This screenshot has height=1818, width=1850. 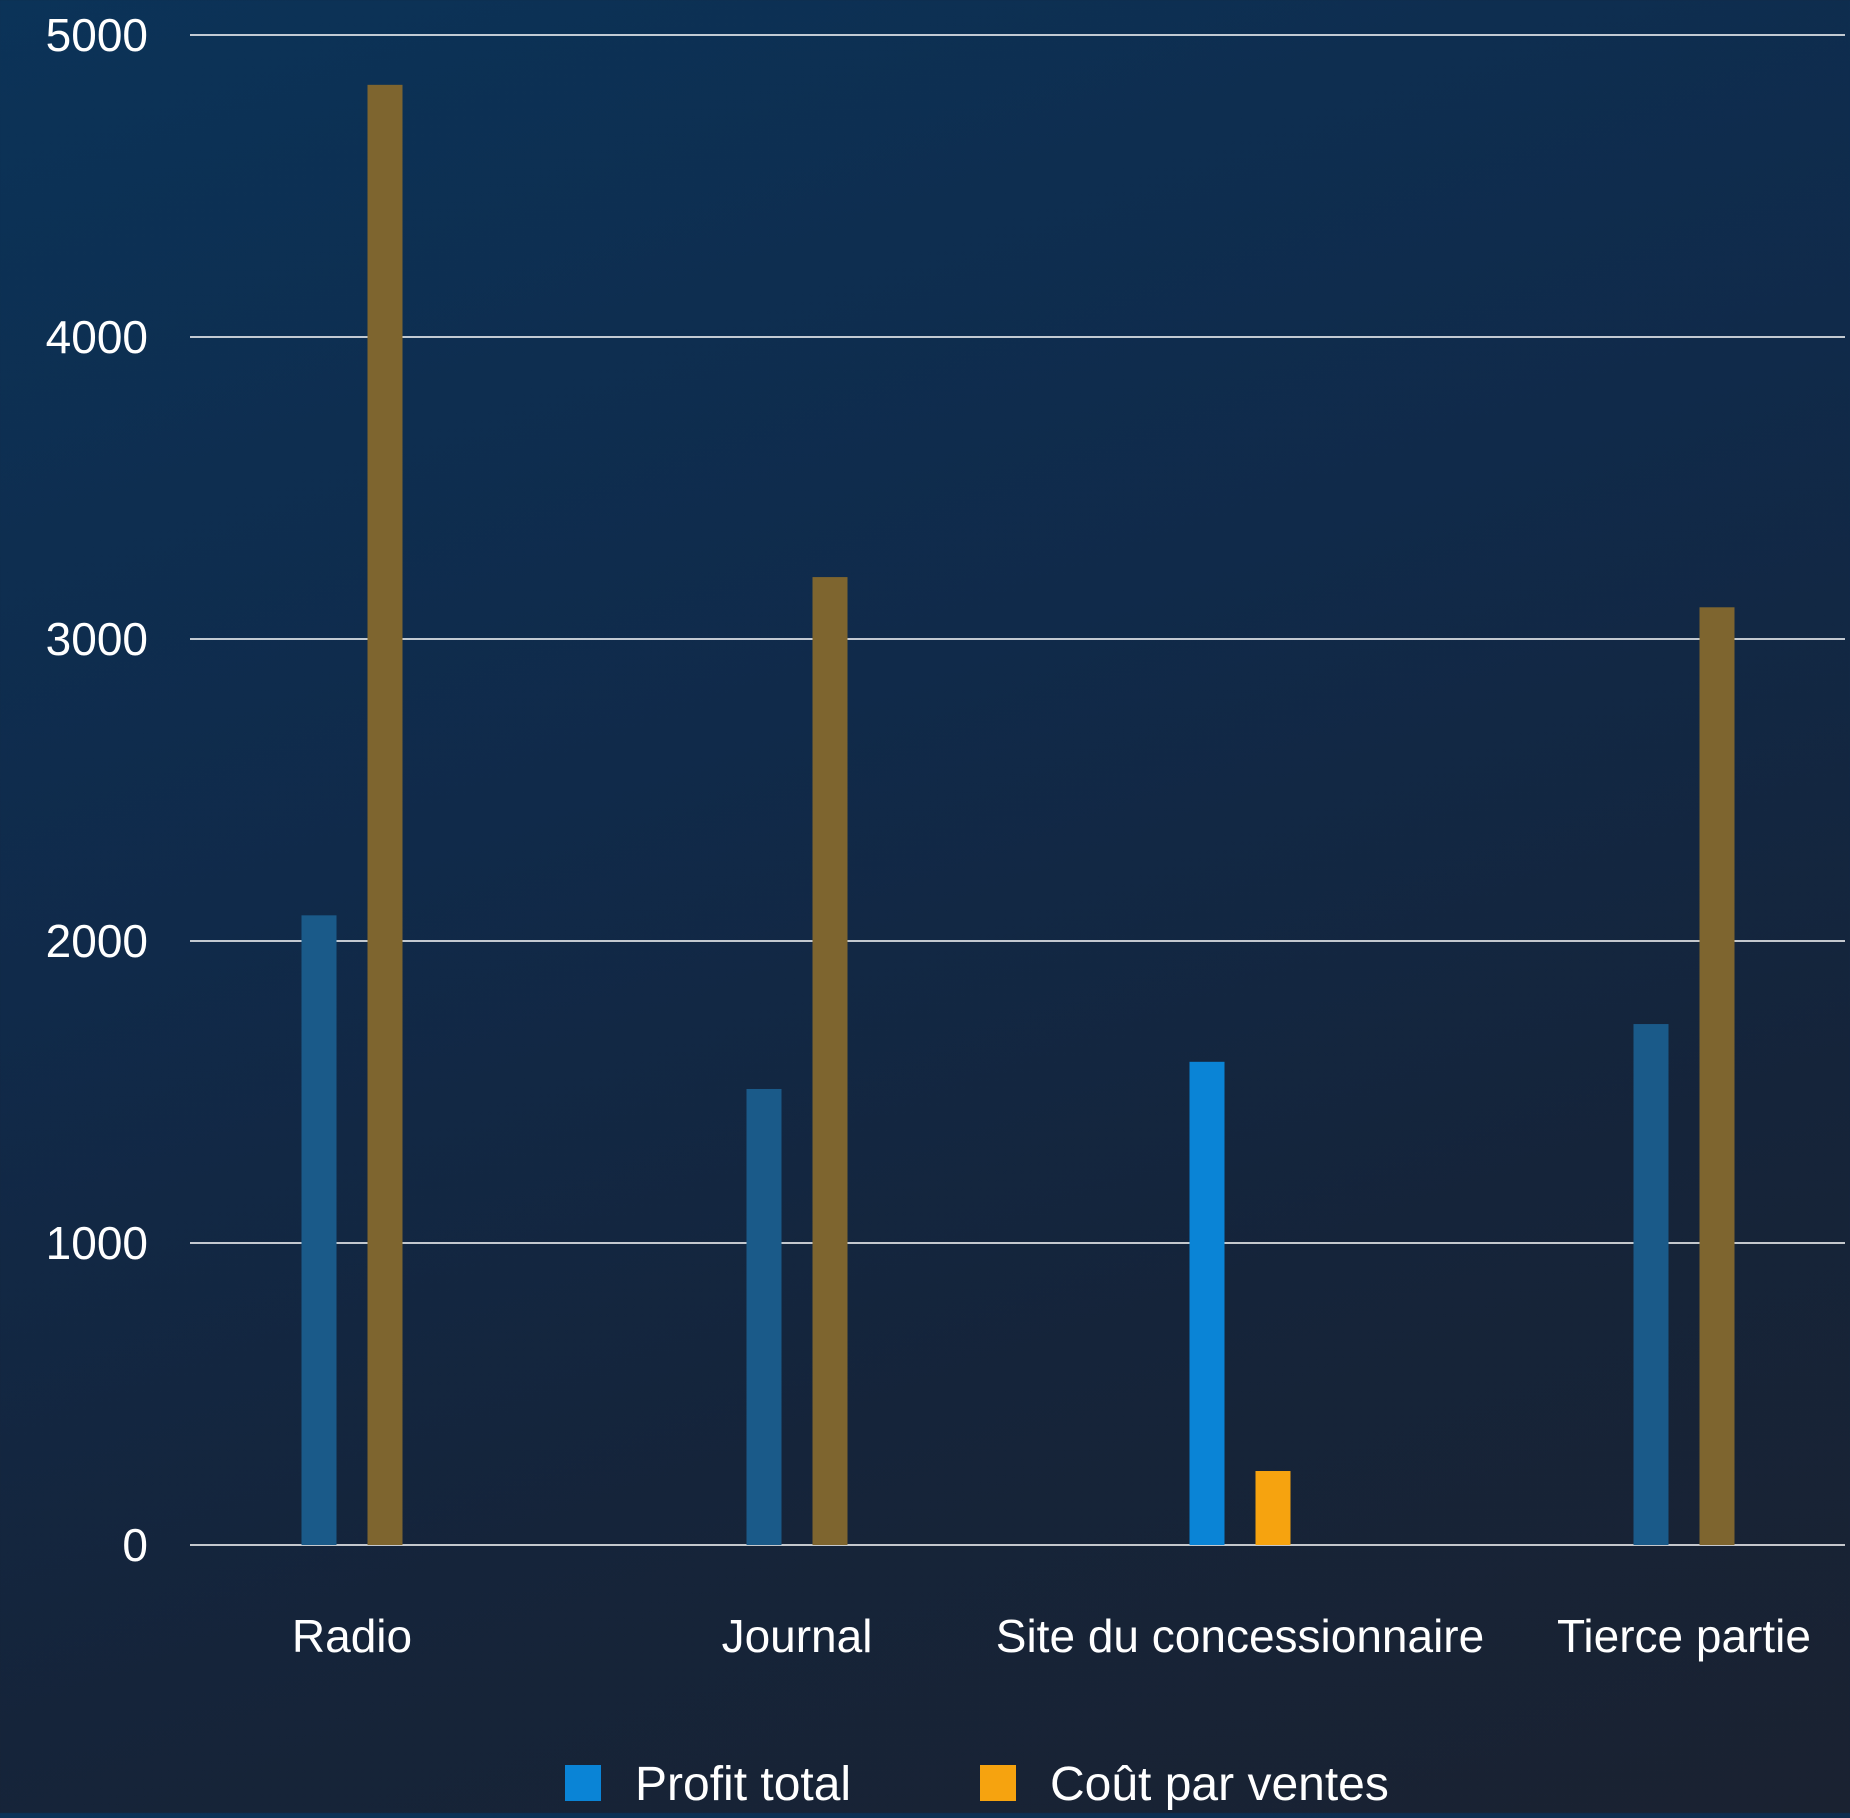 What do you see at coordinates (97, 1243) in the screenshot?
I see `y-tick-label: 1000` at bounding box center [97, 1243].